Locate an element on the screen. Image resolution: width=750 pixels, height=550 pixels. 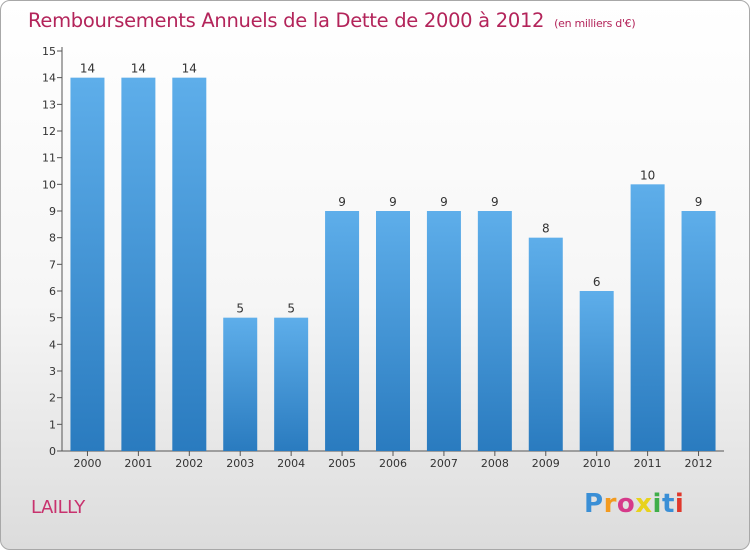
x-tick-label: 2006 is located at coordinates (393, 463).